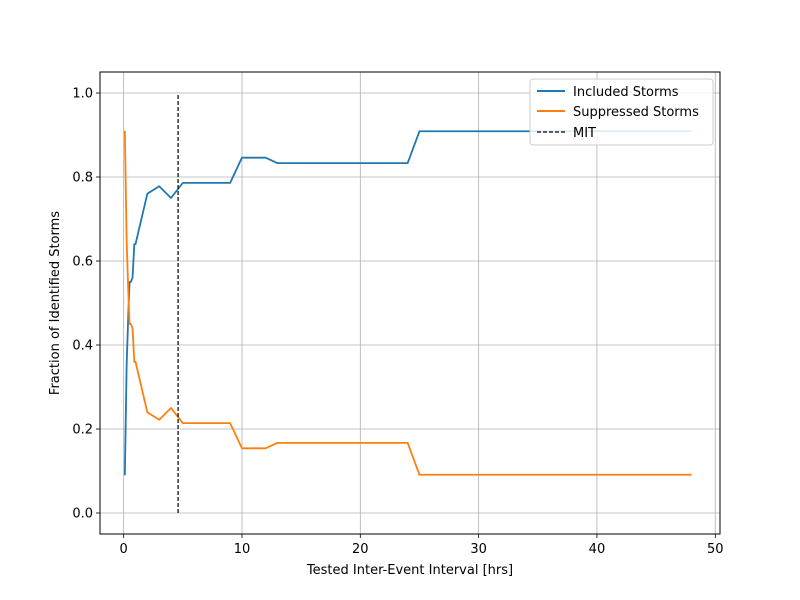 This screenshot has width=800, height=600. Describe the element at coordinates (55, 303) in the screenshot. I see `y-axis-label: Fraction of Identified Storms` at that location.